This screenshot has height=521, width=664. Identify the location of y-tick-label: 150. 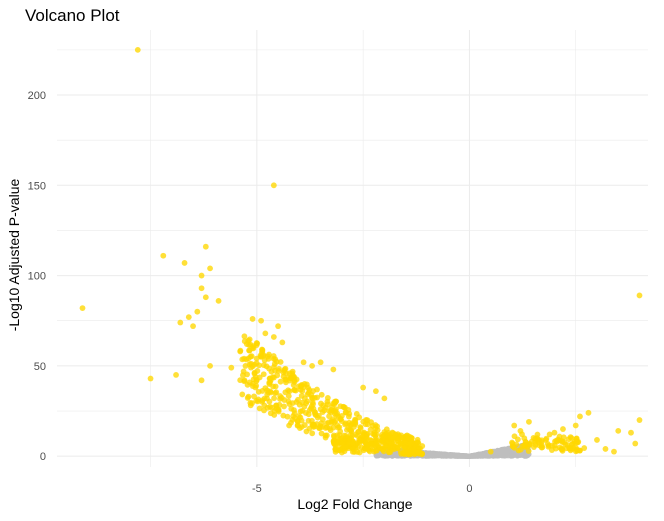
(37, 186).